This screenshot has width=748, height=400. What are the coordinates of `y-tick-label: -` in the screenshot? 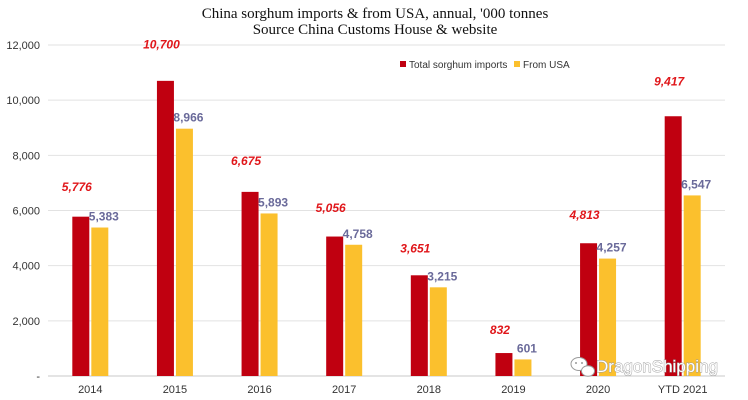 It's located at (38, 377).